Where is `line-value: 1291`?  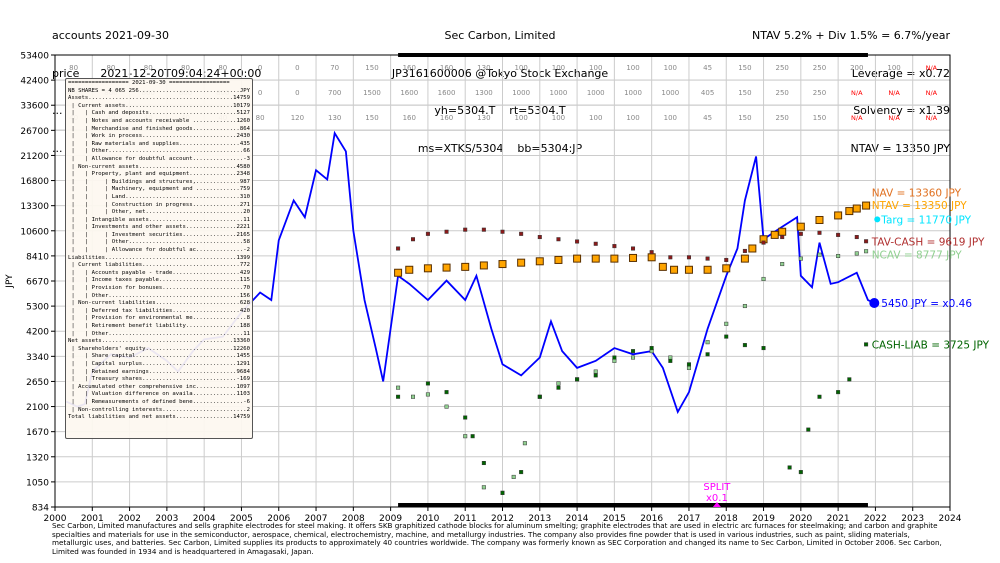
line-value: 1291 is located at coordinates (243, 363).